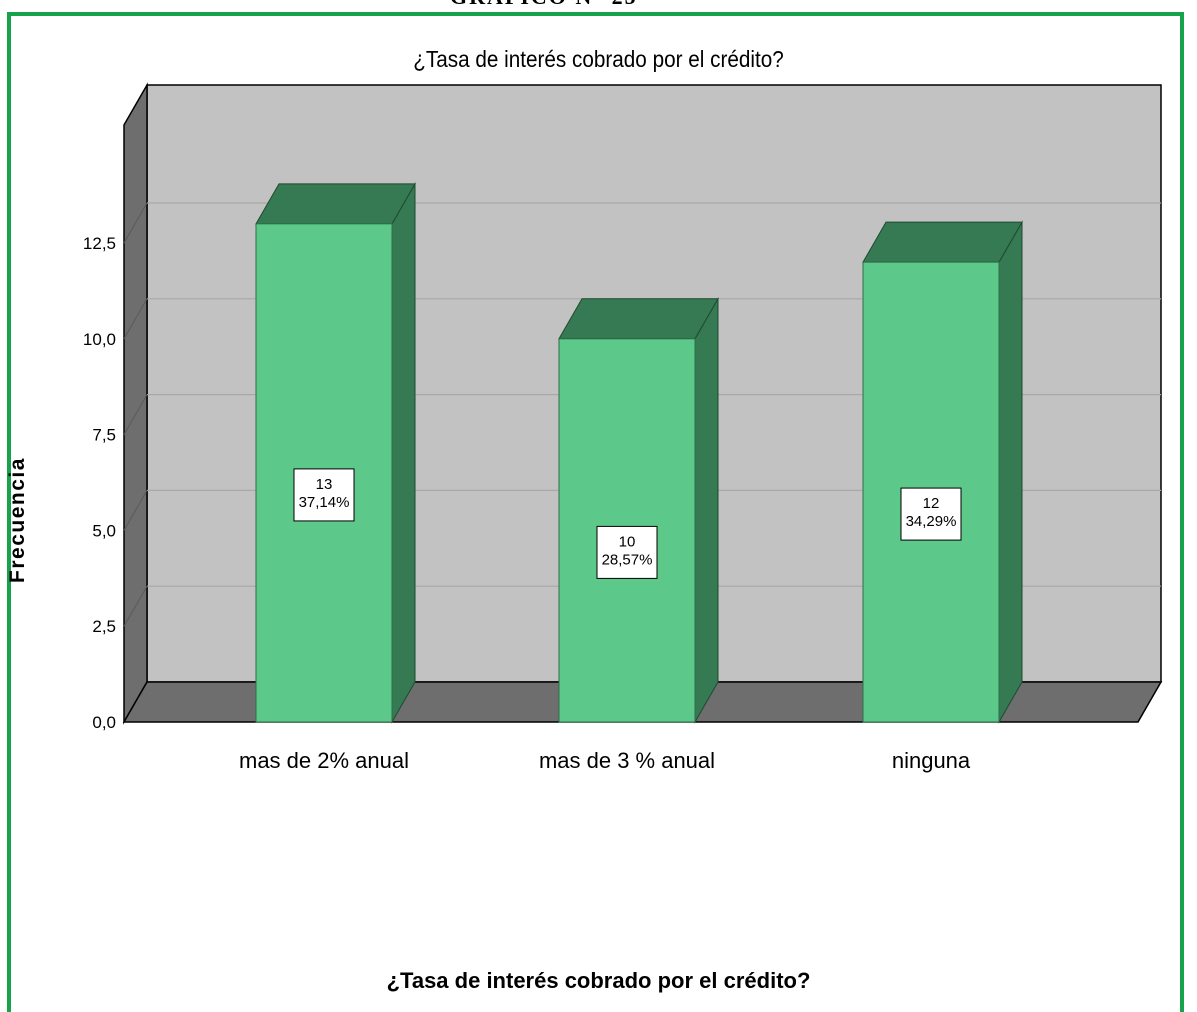 This screenshot has width=1197, height=1012. What do you see at coordinates (627, 541) in the screenshot?
I see `data-label-count: 10` at bounding box center [627, 541].